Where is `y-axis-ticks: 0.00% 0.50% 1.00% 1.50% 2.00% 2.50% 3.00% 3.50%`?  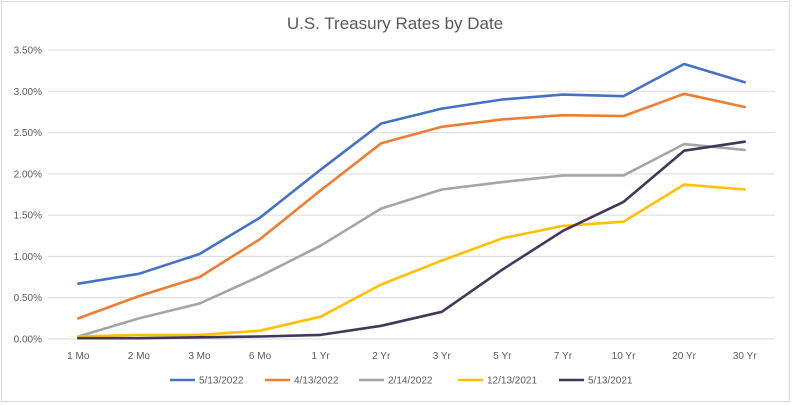 y-axis-ticks: 0.00% 0.50% 1.00% 1.50% 2.00% 2.50% 3.00% 3.50% is located at coordinates (28, 196).